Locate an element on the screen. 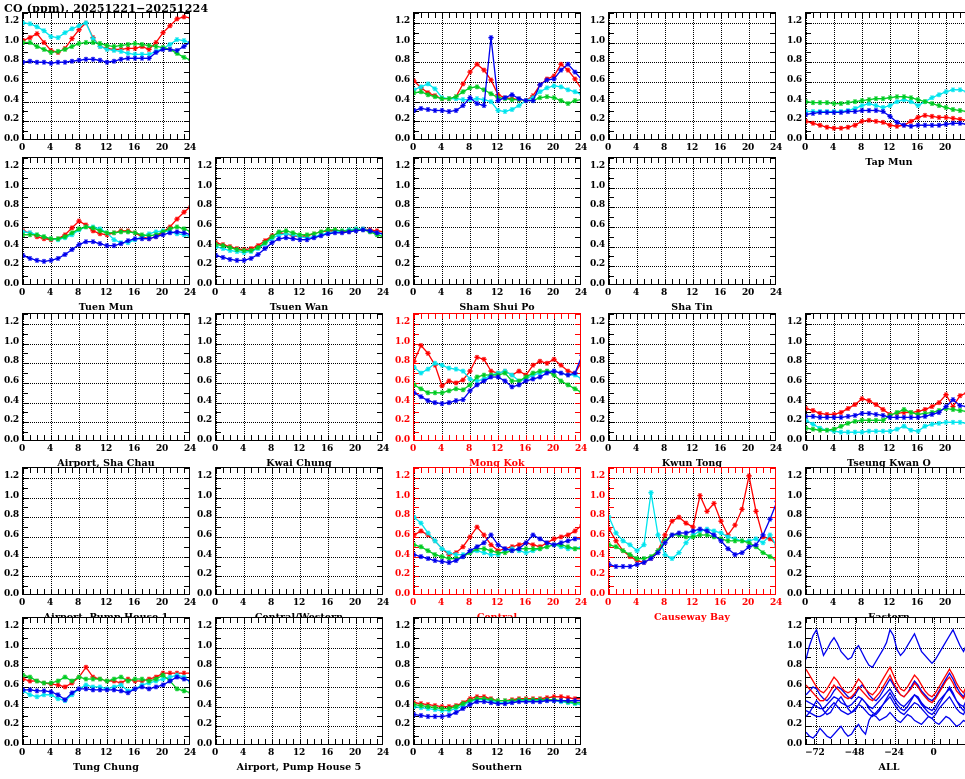 Image resolution: width=965 pixels, height=779 pixels. station-panel: 0.00.20.40.60.81.01.204812162024North is located at coordinates (491, 93).